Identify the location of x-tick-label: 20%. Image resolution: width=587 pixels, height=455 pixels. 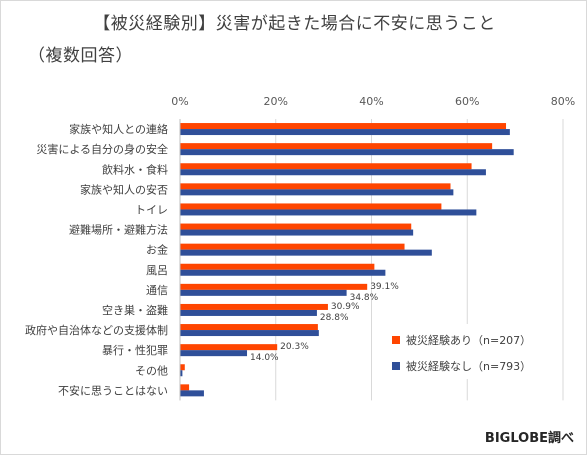
(276, 101).